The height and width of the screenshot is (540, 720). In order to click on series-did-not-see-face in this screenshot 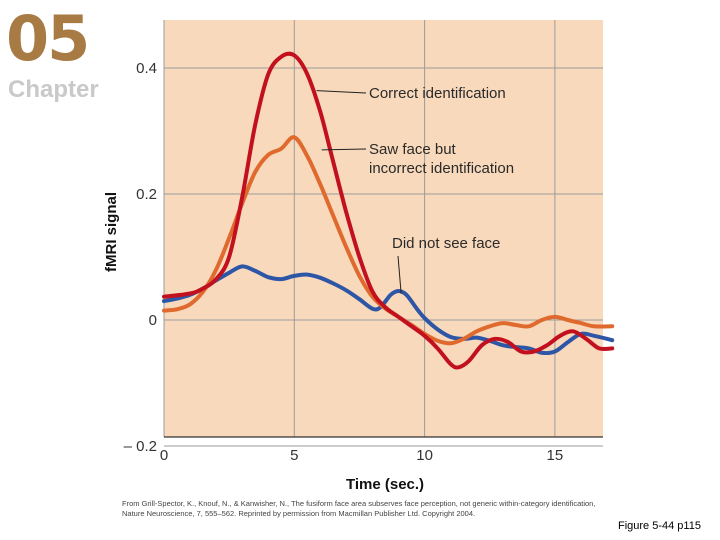, I will do `click(388, 310)`.